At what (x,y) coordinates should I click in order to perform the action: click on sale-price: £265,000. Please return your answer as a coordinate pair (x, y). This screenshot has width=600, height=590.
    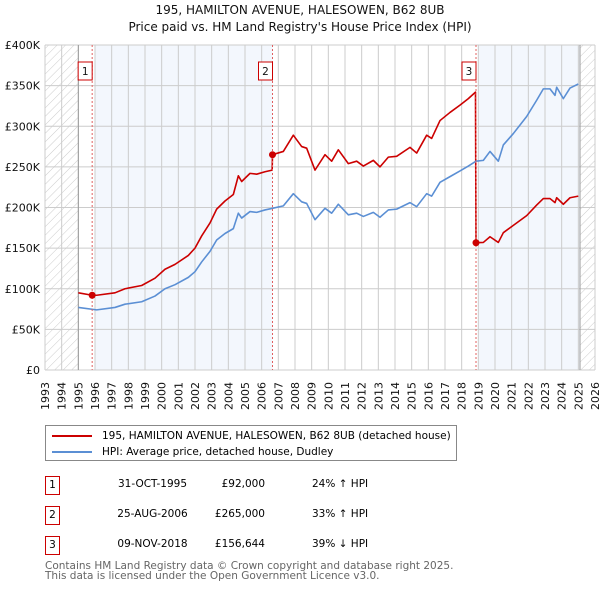
    Looking at the image, I should click on (239, 514).